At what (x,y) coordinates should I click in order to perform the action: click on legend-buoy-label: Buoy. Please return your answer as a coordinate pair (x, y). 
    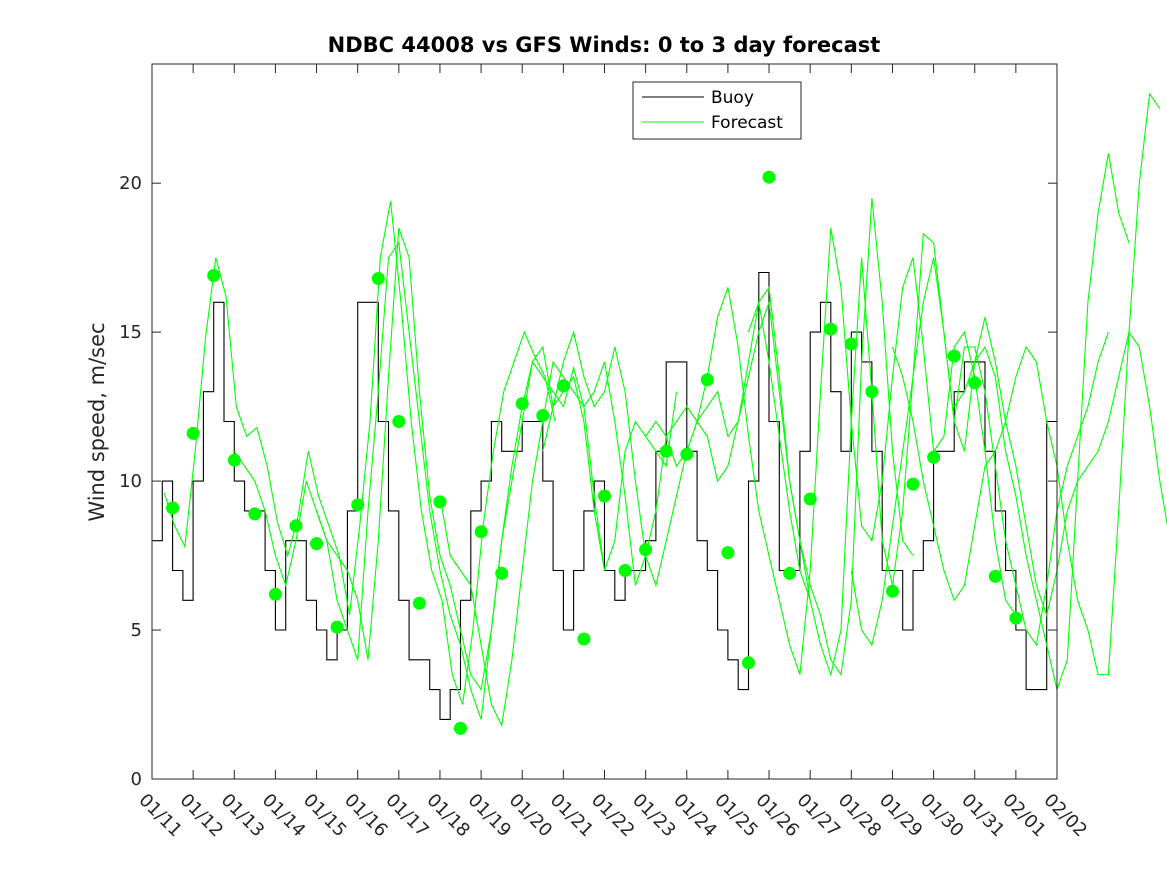
    Looking at the image, I should click on (732, 98).